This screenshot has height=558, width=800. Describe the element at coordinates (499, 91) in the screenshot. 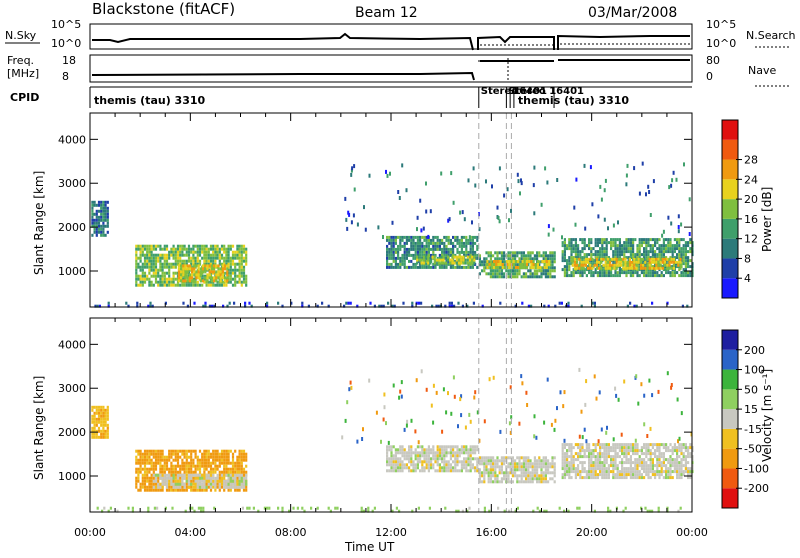

I see `cpid-segment-label: Stereo` at that location.